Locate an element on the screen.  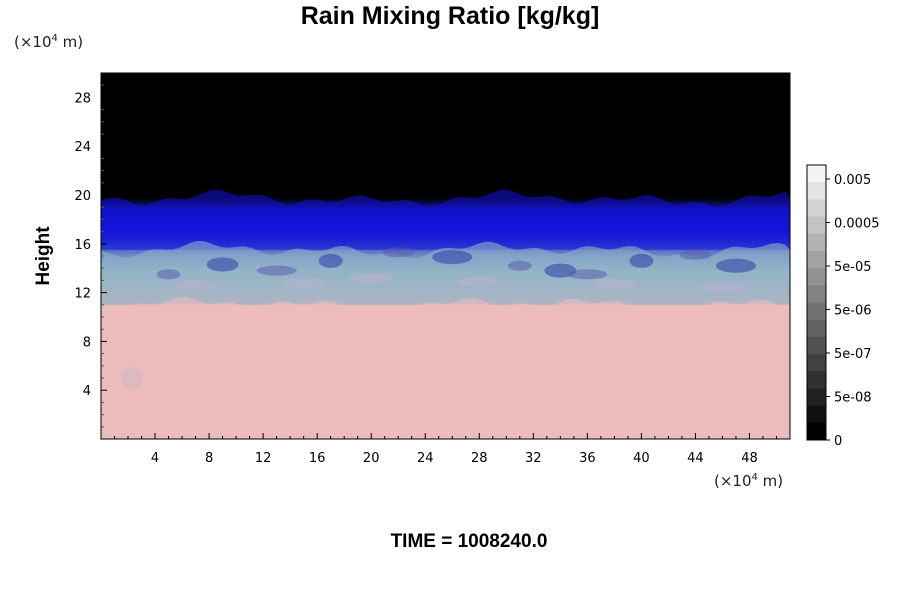
y-unit-base: (×10 is located at coordinates (33, 42).